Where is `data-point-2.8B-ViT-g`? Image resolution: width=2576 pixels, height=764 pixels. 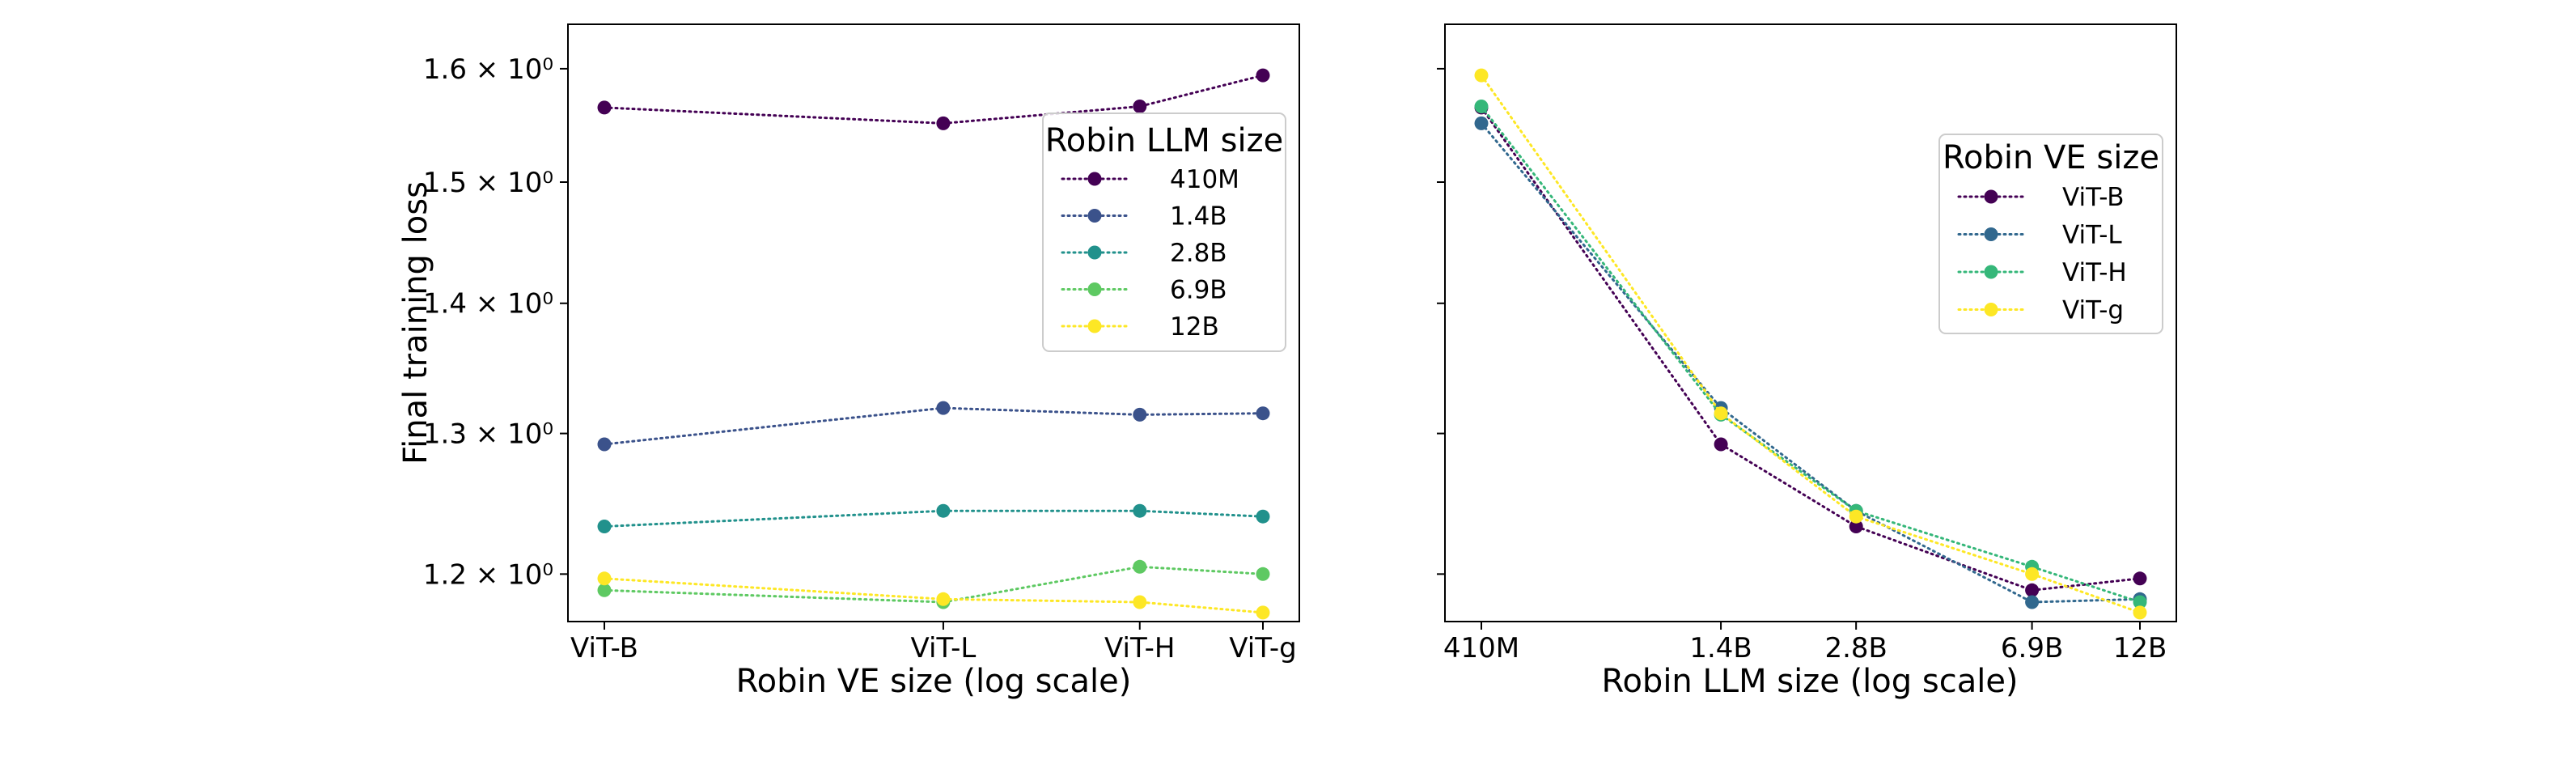
data-point-2.8B-ViT-g is located at coordinates (1263, 516).